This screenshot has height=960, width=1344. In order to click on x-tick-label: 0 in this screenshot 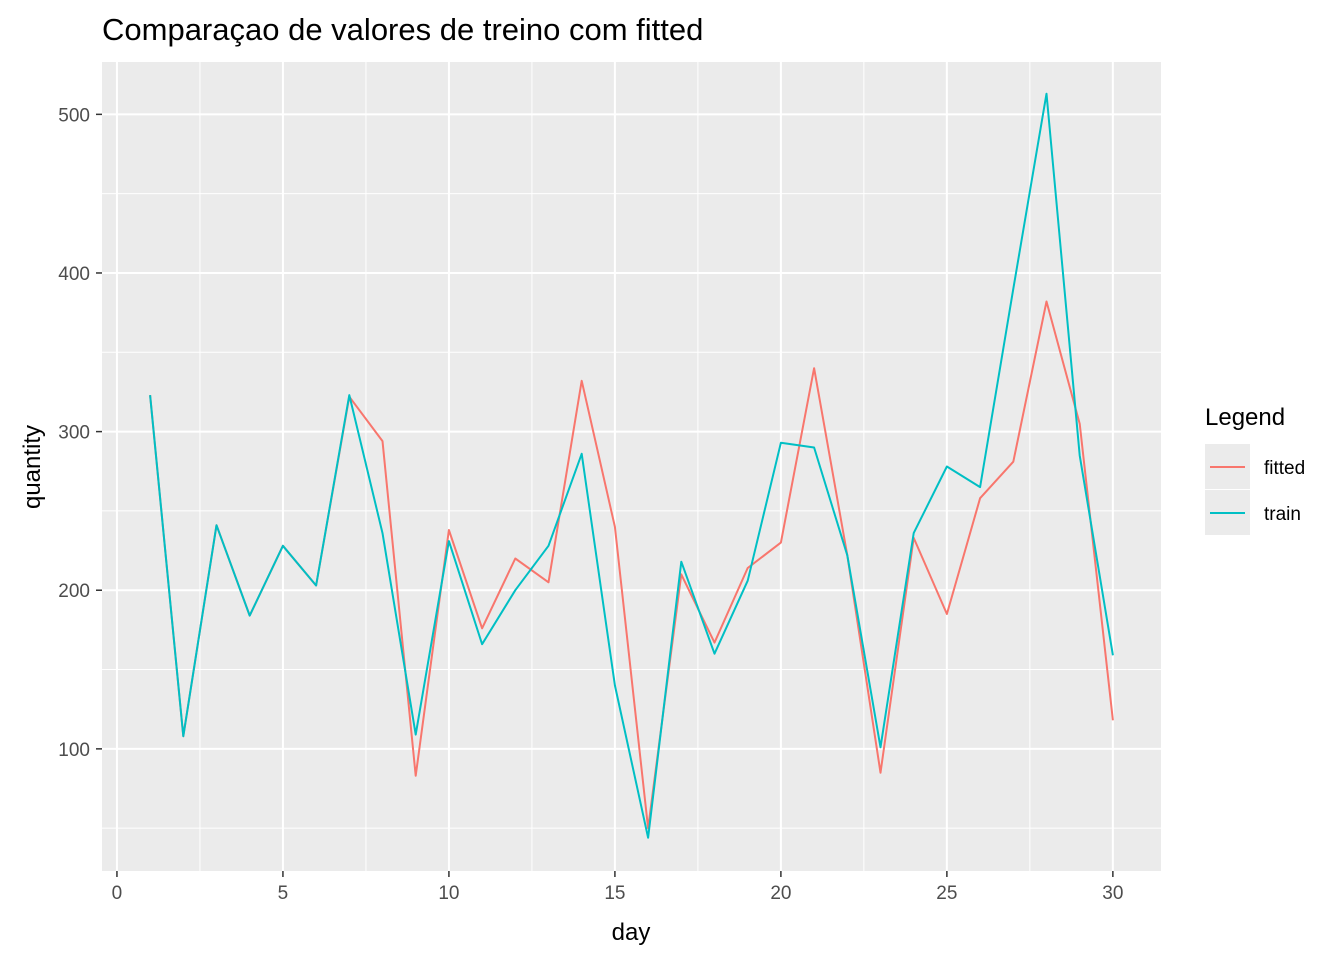, I will do `click(117, 893)`.